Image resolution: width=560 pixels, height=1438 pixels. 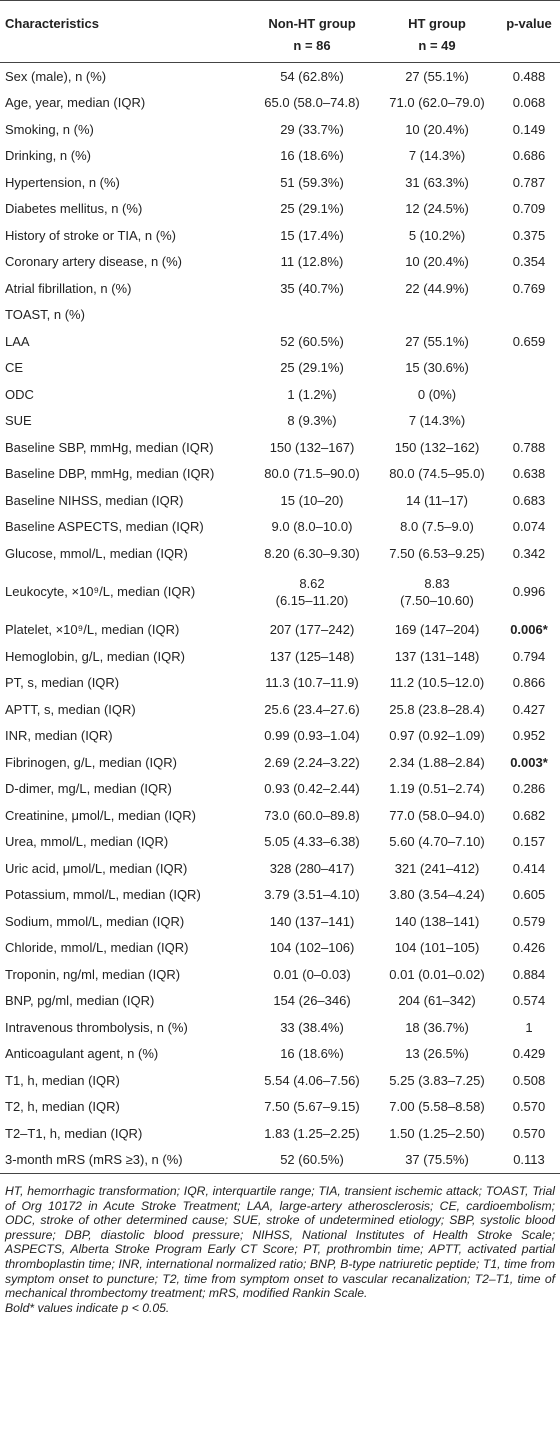 I want to click on table-cell: 1.50 (1.25–2.50), so click(x=437, y=1133).